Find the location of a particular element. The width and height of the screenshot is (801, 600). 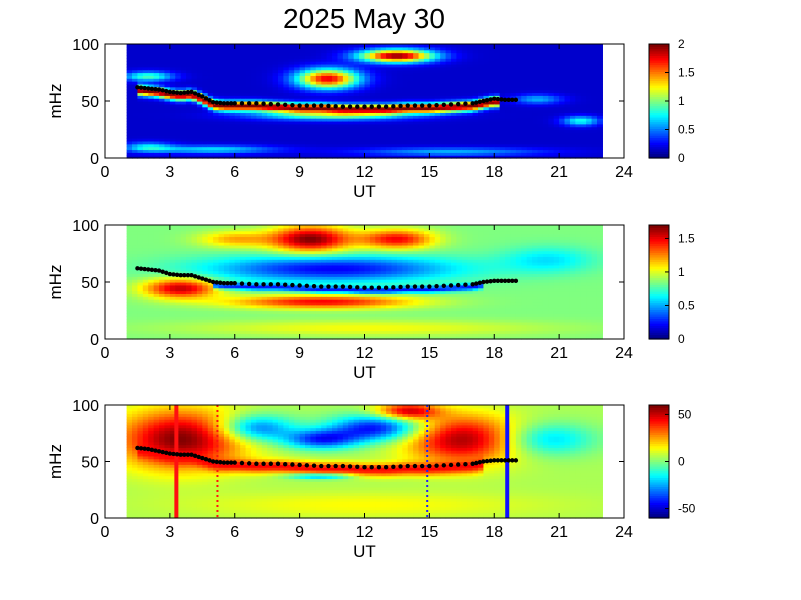

colorbar-tick-label: 0.5 is located at coordinates (686, 130).